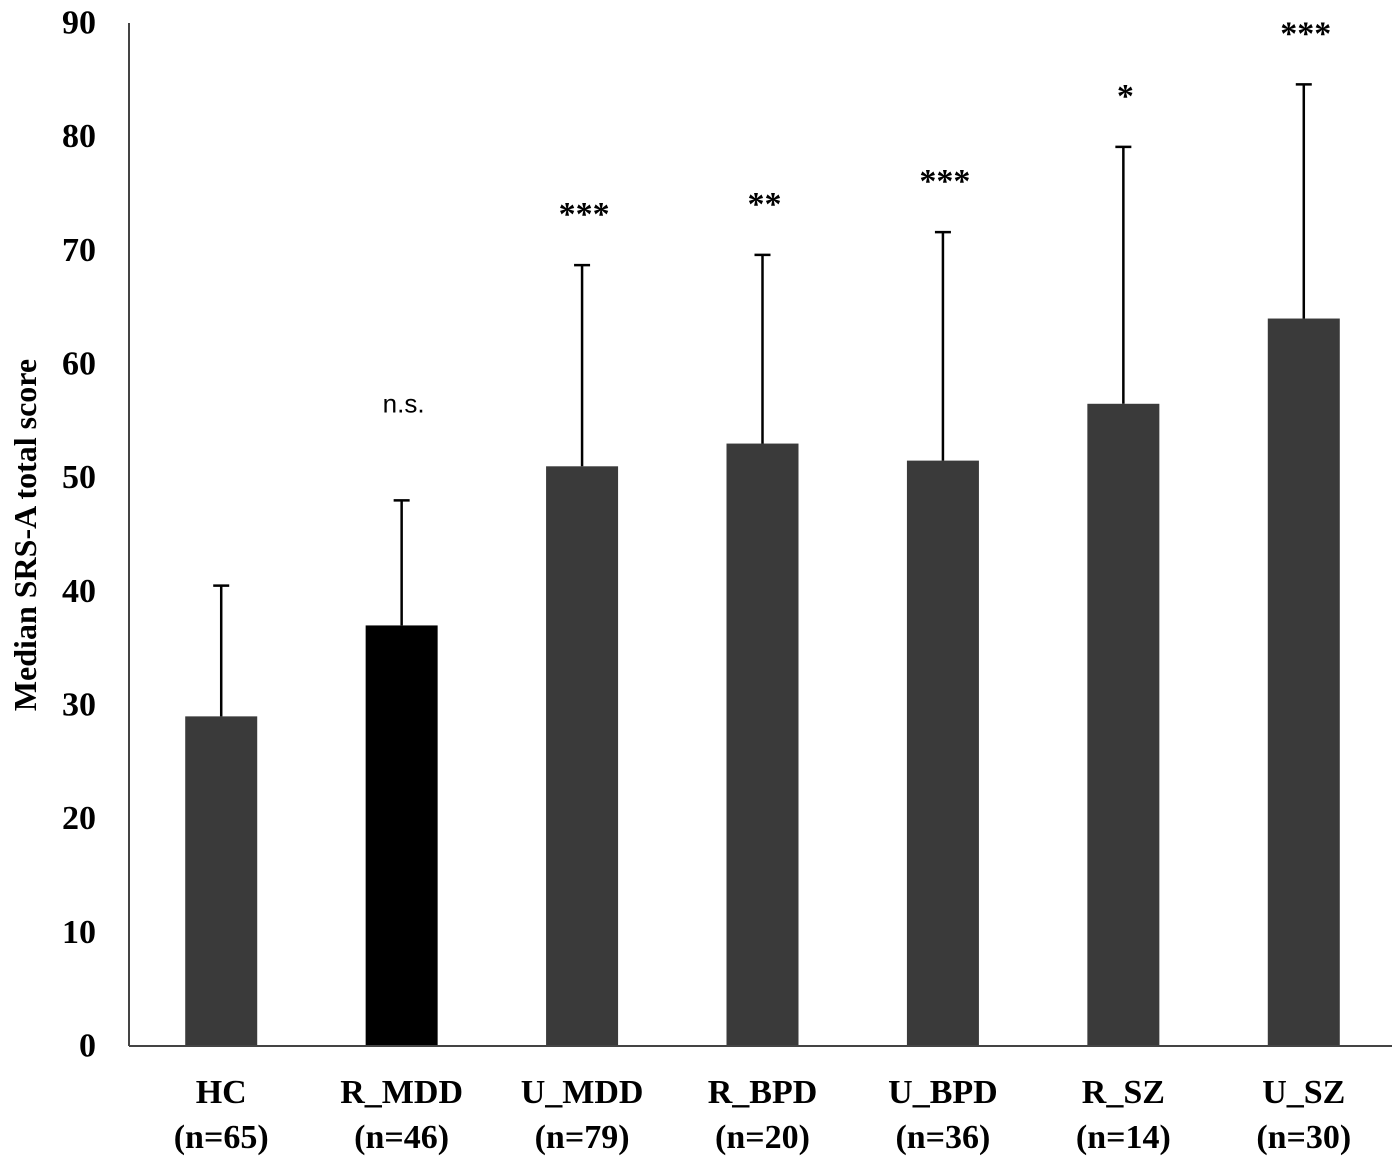  Describe the element at coordinates (401, 1092) in the screenshot. I see `category-label: R_MDD` at that location.